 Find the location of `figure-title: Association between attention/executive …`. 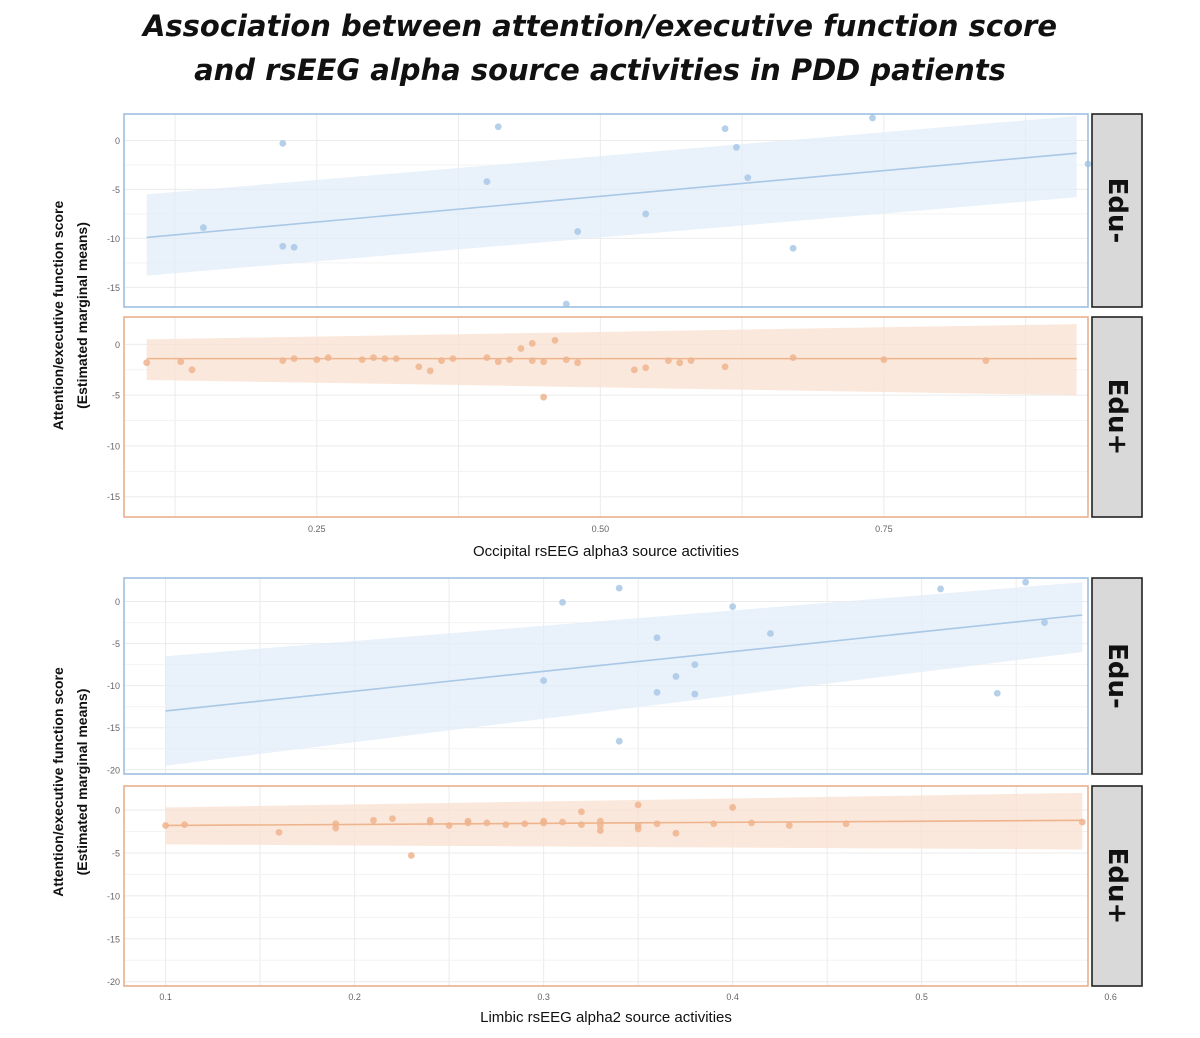

figure-title: Association between attention/executive … is located at coordinates (600, 48).